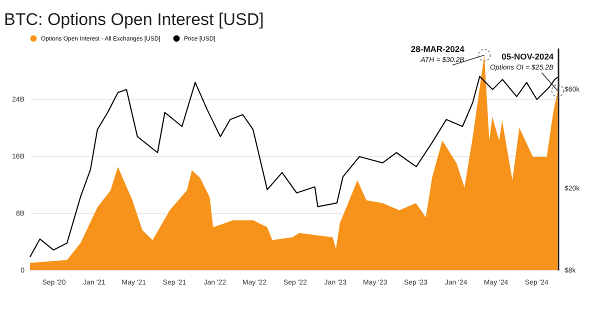  Describe the element at coordinates (437, 49) in the screenshot. I see `annotation: 28-MAR-2024` at that location.